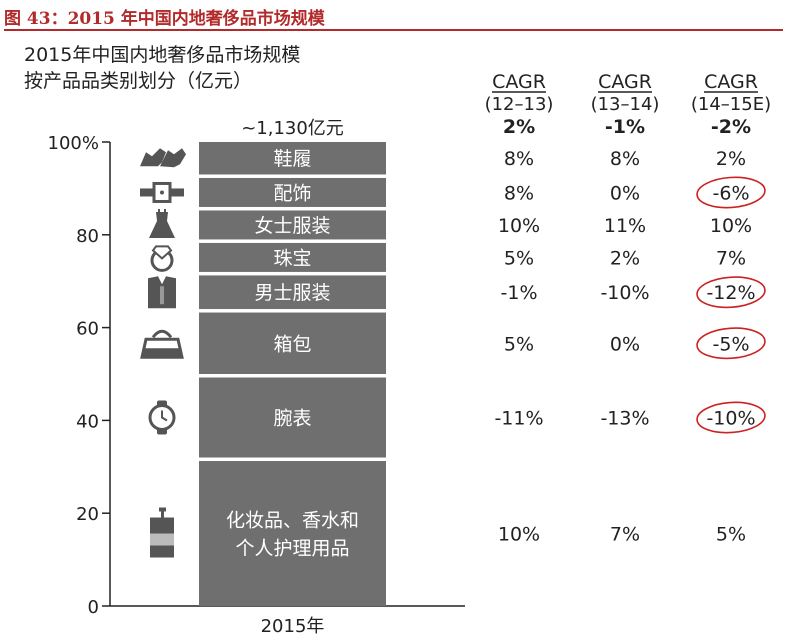 This screenshot has width=787, height=641. Describe the element at coordinates (87, 236) in the screenshot. I see `y-tick-label: 80` at that location.